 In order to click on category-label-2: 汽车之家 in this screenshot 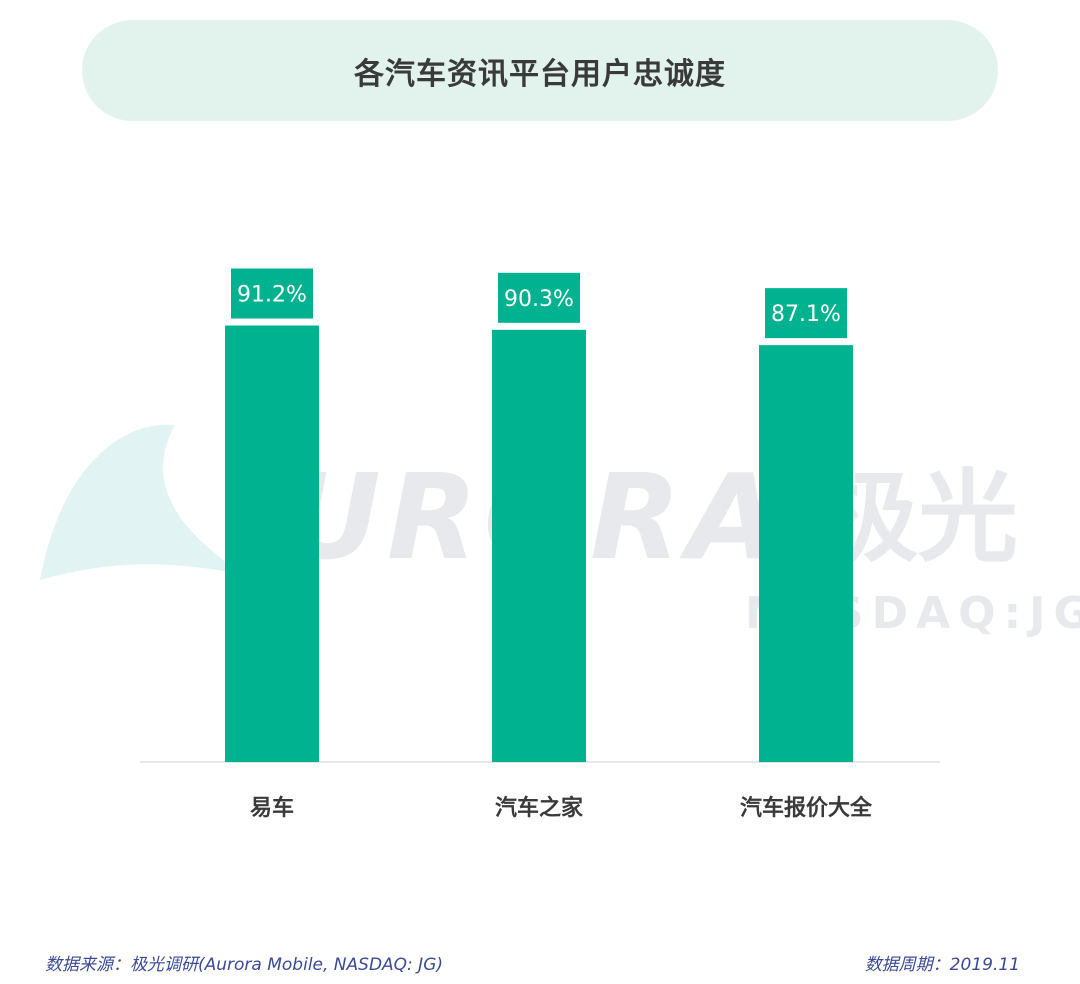, I will do `click(539, 808)`.